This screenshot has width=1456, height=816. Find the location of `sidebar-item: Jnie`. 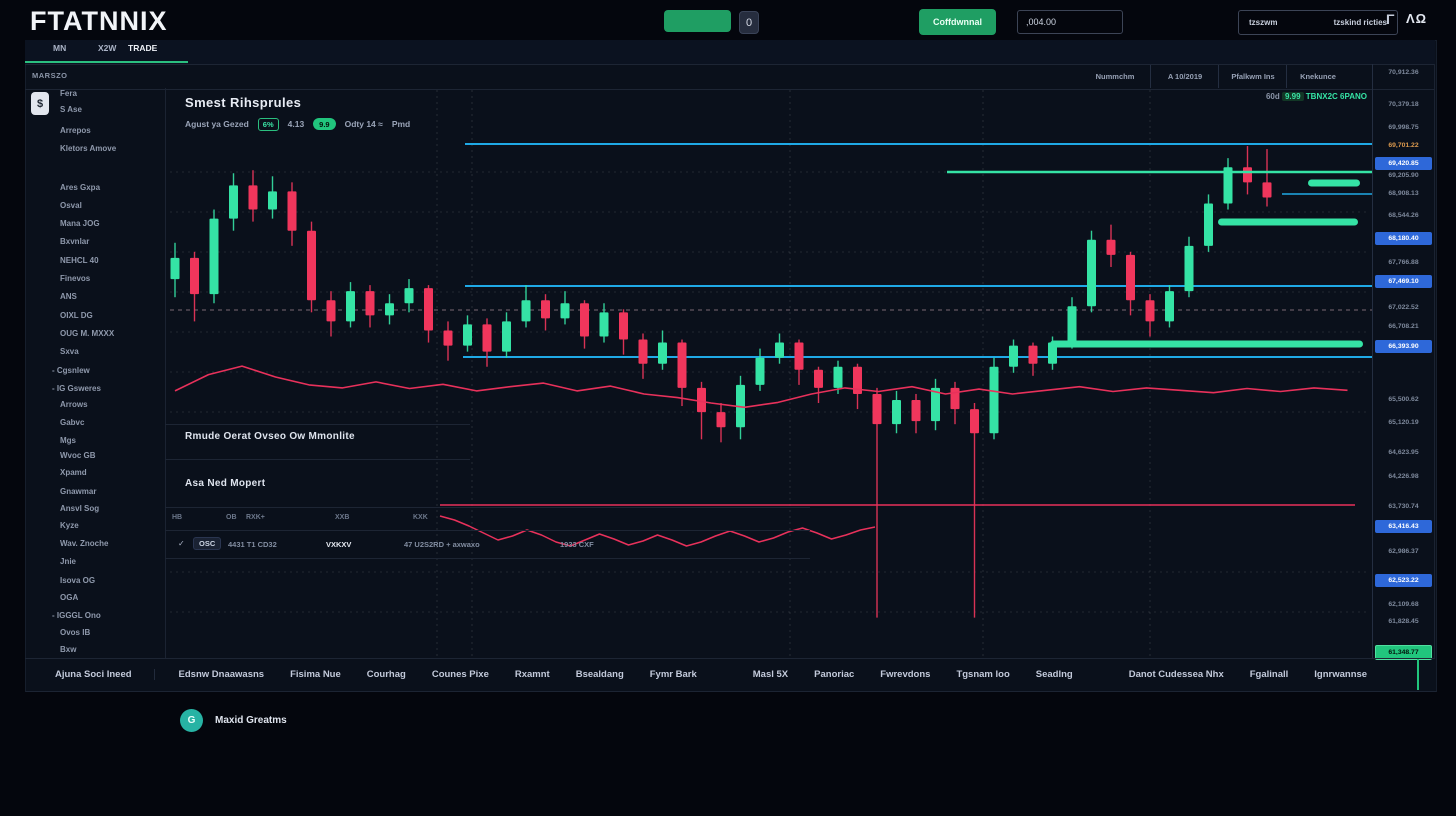

sidebar-item: Jnie is located at coordinates (68, 561).